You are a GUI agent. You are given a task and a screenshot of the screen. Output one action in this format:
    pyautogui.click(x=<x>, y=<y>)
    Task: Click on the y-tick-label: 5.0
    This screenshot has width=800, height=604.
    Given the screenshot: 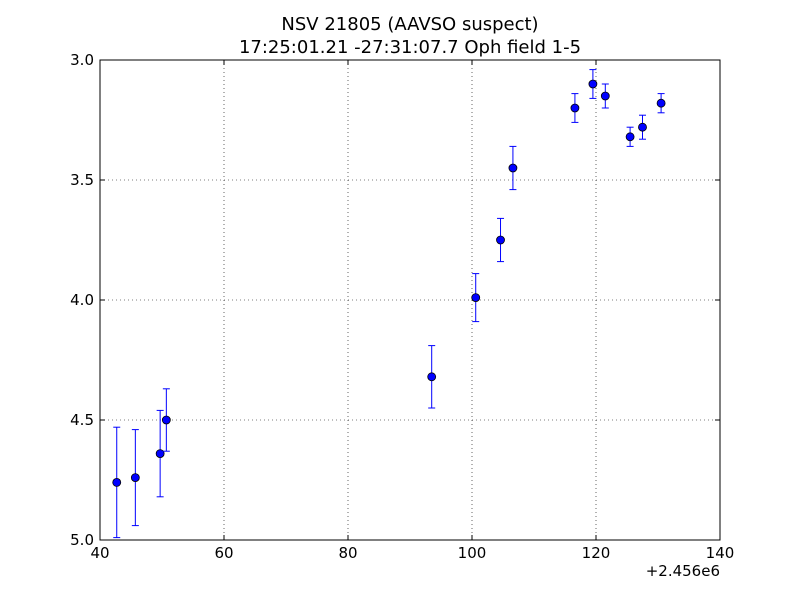 What is the action you would take?
    pyautogui.click(x=82, y=540)
    